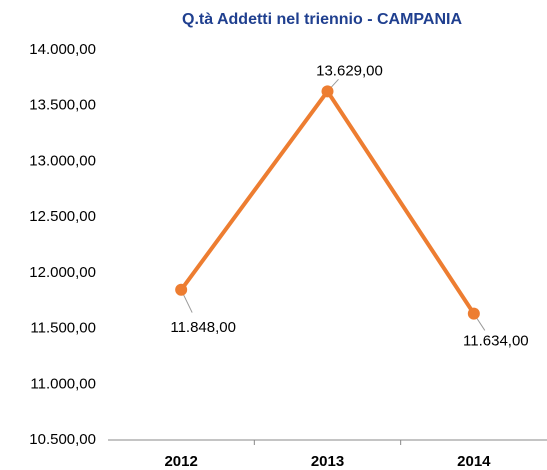 Image resolution: width=547 pixels, height=470 pixels. What do you see at coordinates (62, 216) in the screenshot?
I see `y-tick-label: 12.500,00` at bounding box center [62, 216].